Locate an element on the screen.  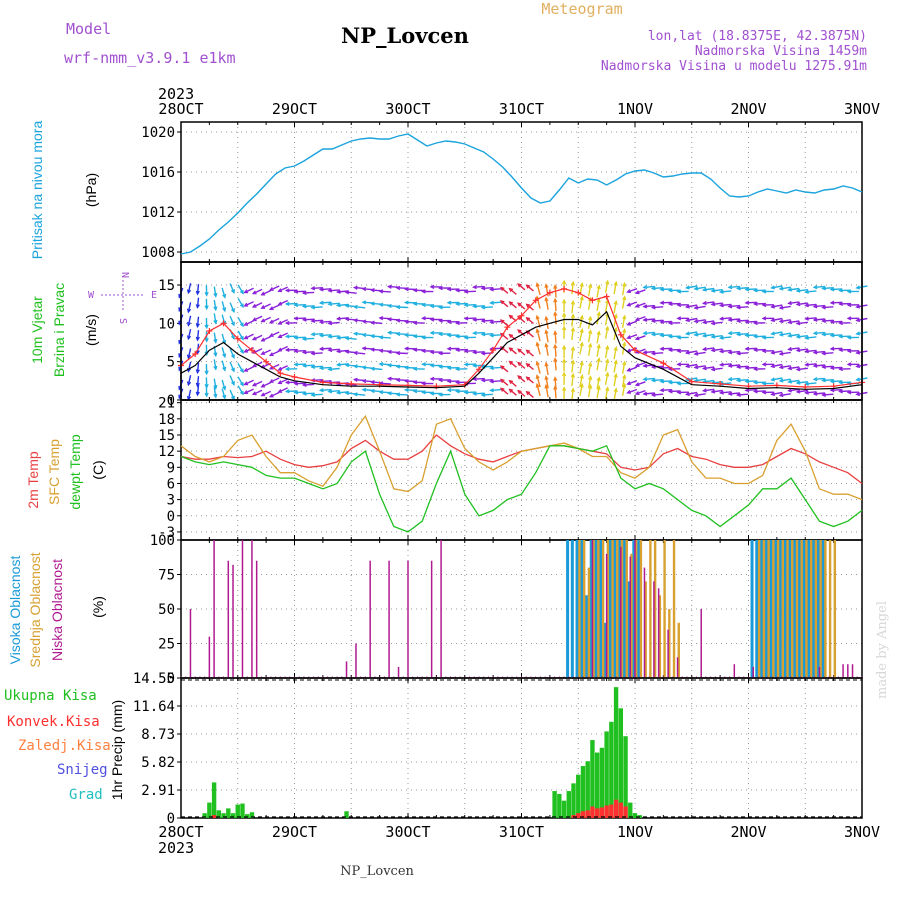
total-precip-bar is located at coordinates (564, 809).